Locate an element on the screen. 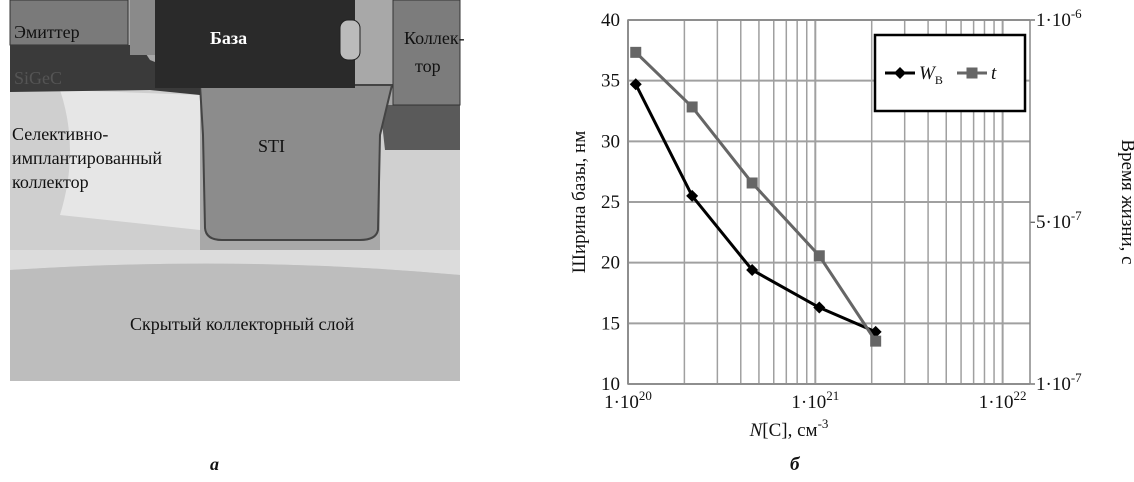  base-region is located at coordinates (255, 44).